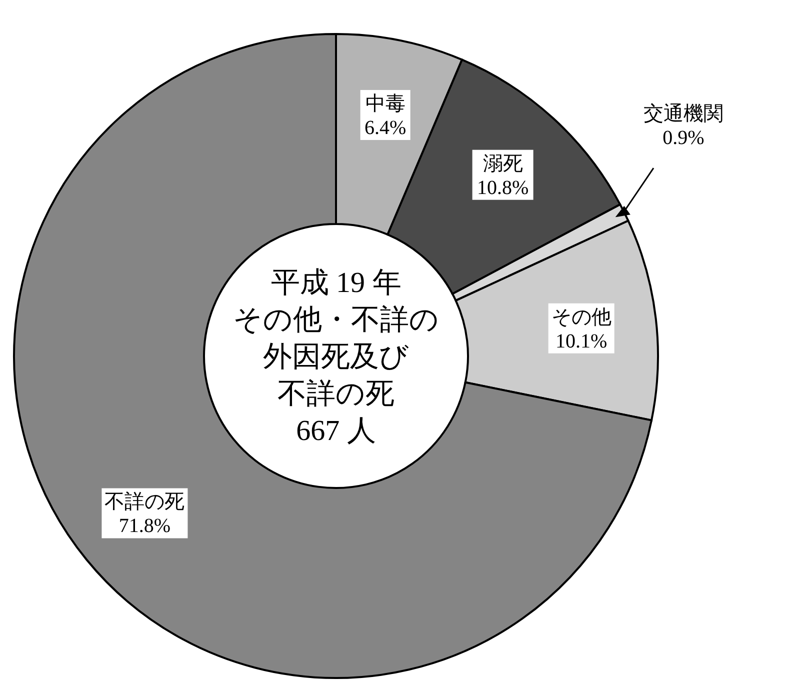 Image resolution: width=791 pixels, height=693 pixels. Describe the element at coordinates (385, 127) in the screenshot. I see `data-label: 6.4%` at that location.